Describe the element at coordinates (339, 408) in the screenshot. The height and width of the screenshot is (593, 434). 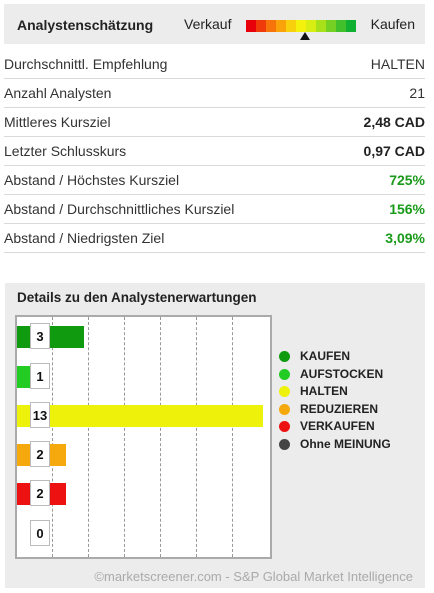
I see `legend-label: REDUZIEREN` at that location.